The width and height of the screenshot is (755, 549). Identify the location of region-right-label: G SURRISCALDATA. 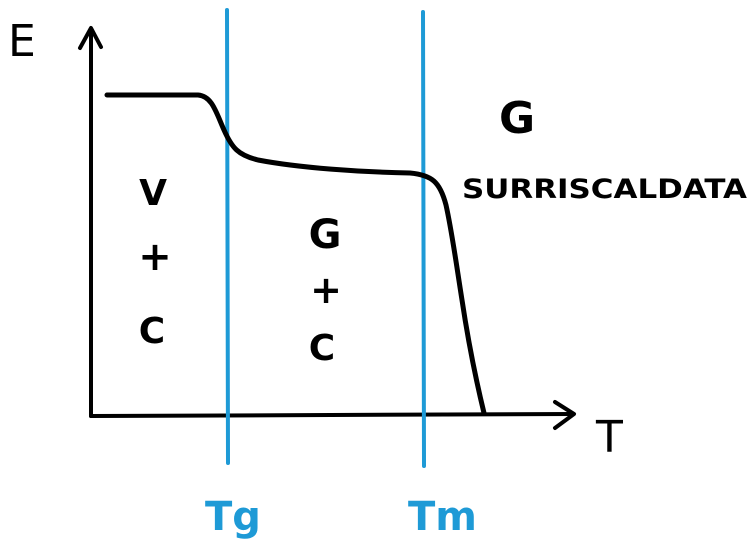
(604, 149).